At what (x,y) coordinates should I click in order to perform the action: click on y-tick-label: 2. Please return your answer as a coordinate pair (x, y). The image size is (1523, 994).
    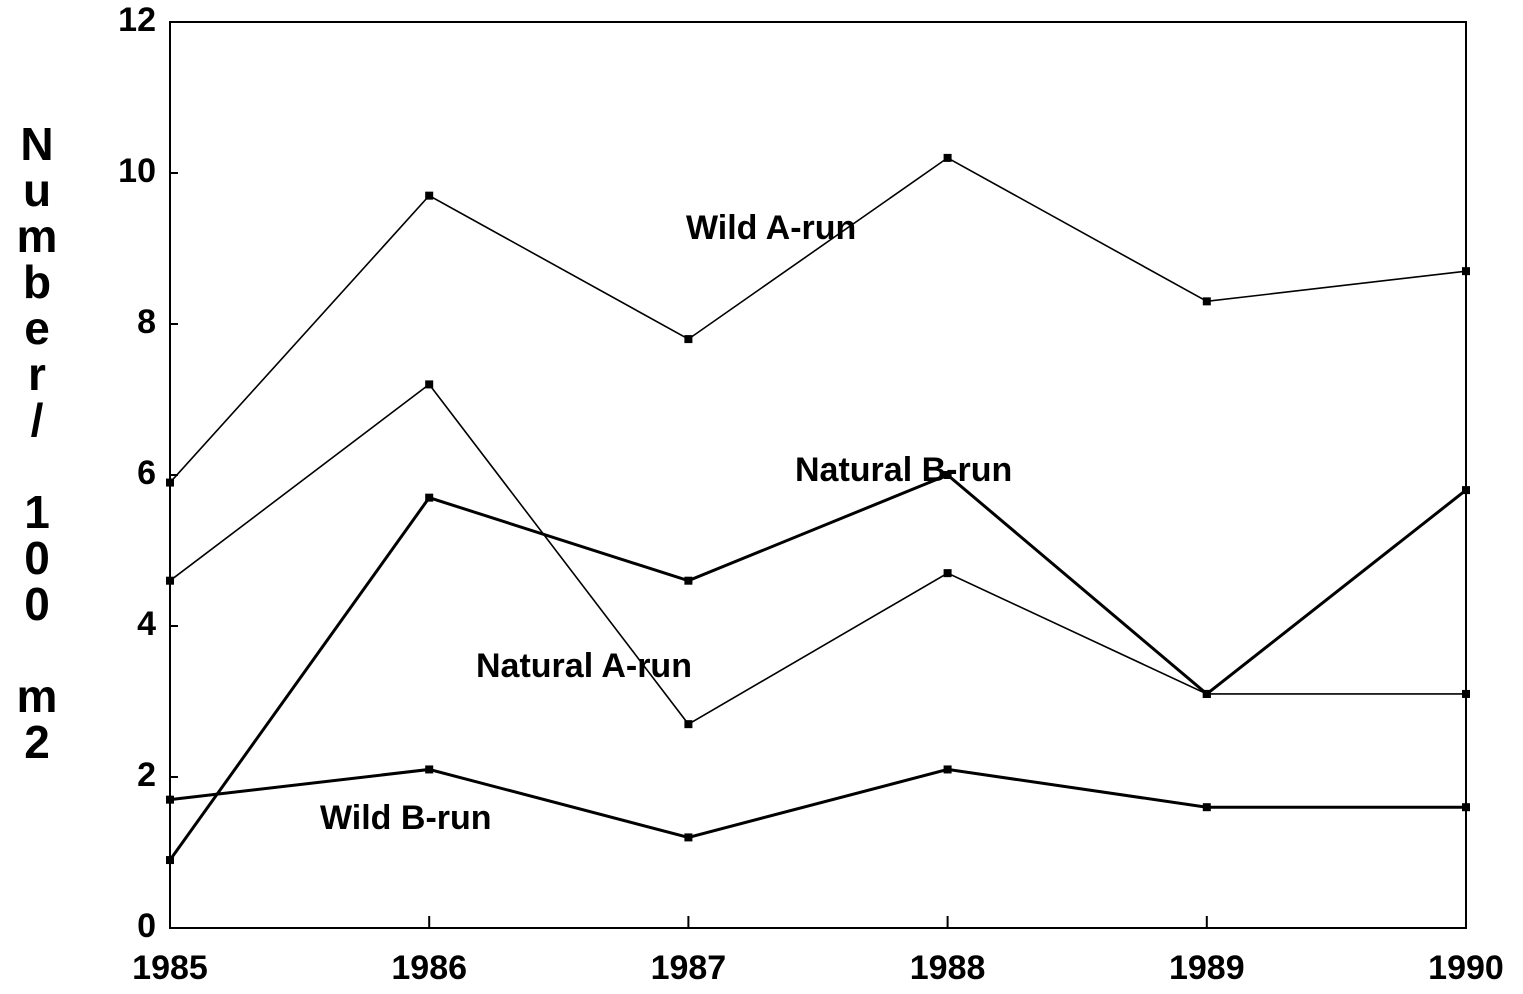
    Looking at the image, I should click on (146, 775).